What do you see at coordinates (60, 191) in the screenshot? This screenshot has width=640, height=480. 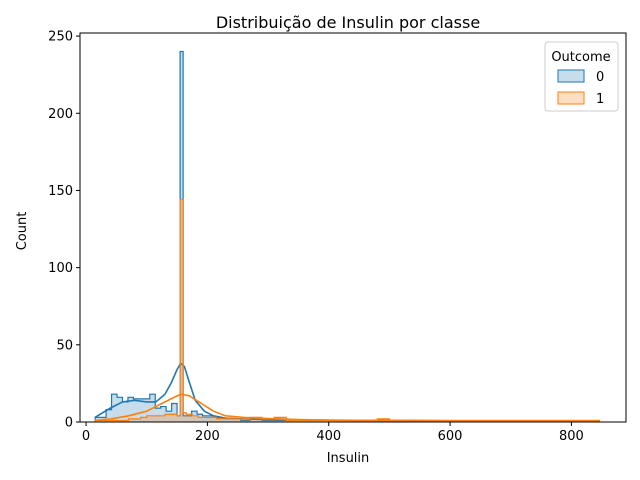 I see `y-tick-label-3: 150` at bounding box center [60, 191].